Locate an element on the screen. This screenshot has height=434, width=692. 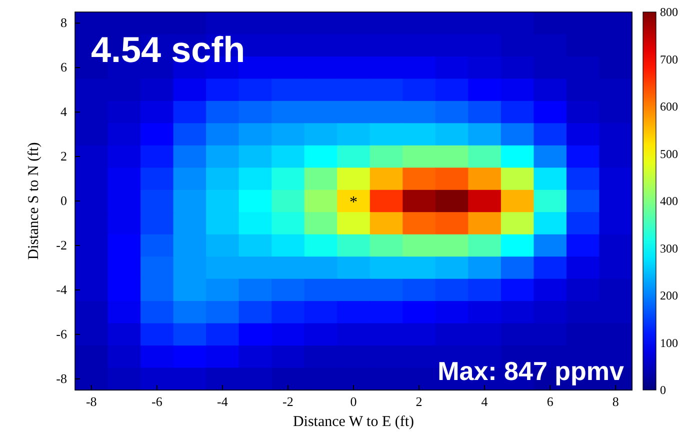
y-tick-label: 6 is located at coordinates (64, 67).